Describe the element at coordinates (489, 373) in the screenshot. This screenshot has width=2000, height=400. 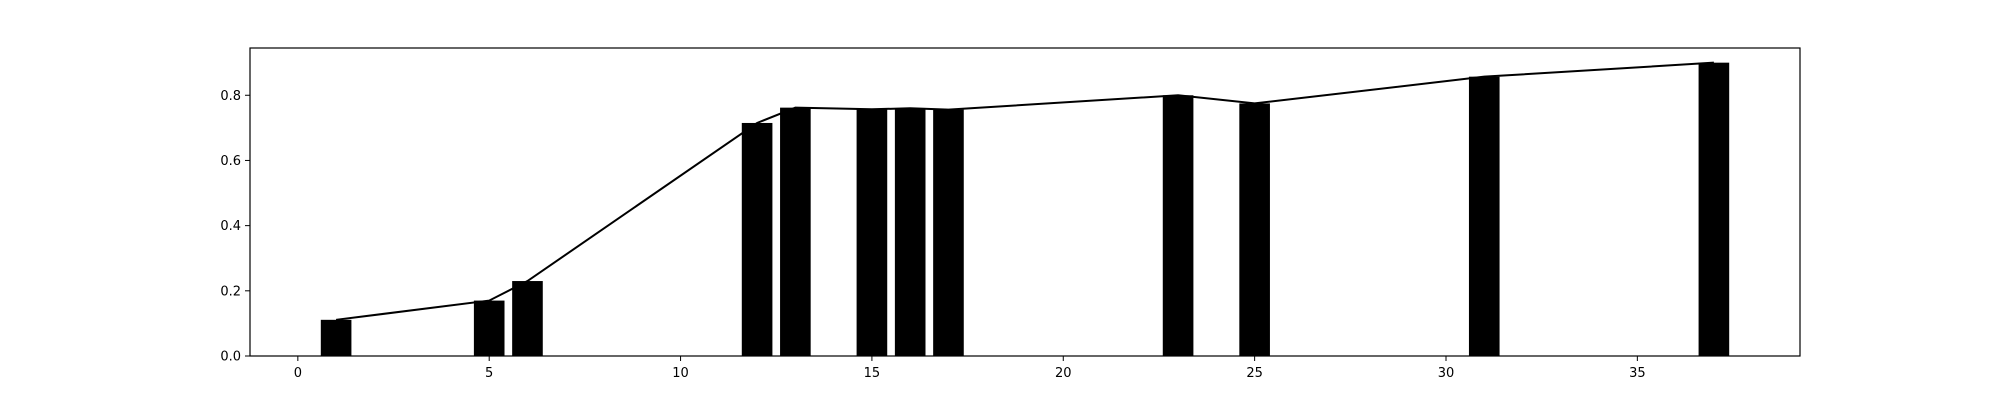
I see `x-tick-label: 5` at that location.